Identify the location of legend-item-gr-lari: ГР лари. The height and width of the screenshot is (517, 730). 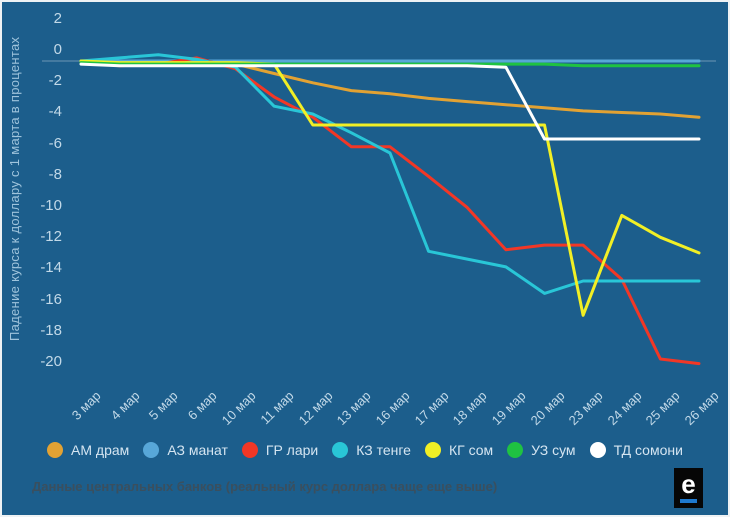
(280, 450).